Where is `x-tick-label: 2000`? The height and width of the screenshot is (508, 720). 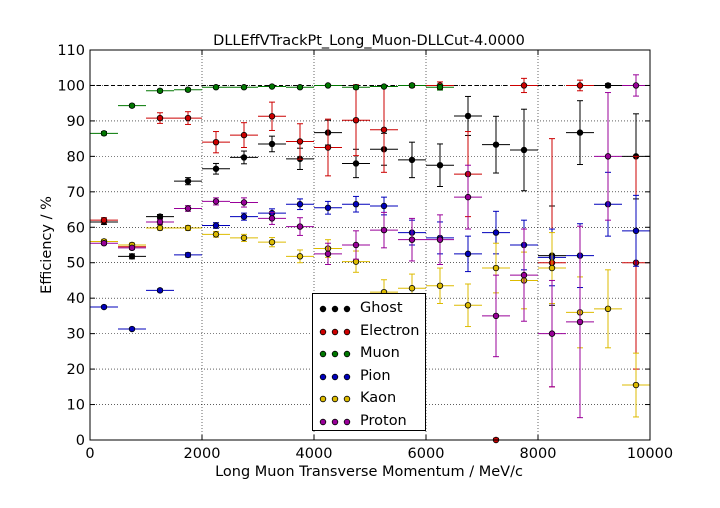
x-tick-label: 2000 is located at coordinates (202, 454).